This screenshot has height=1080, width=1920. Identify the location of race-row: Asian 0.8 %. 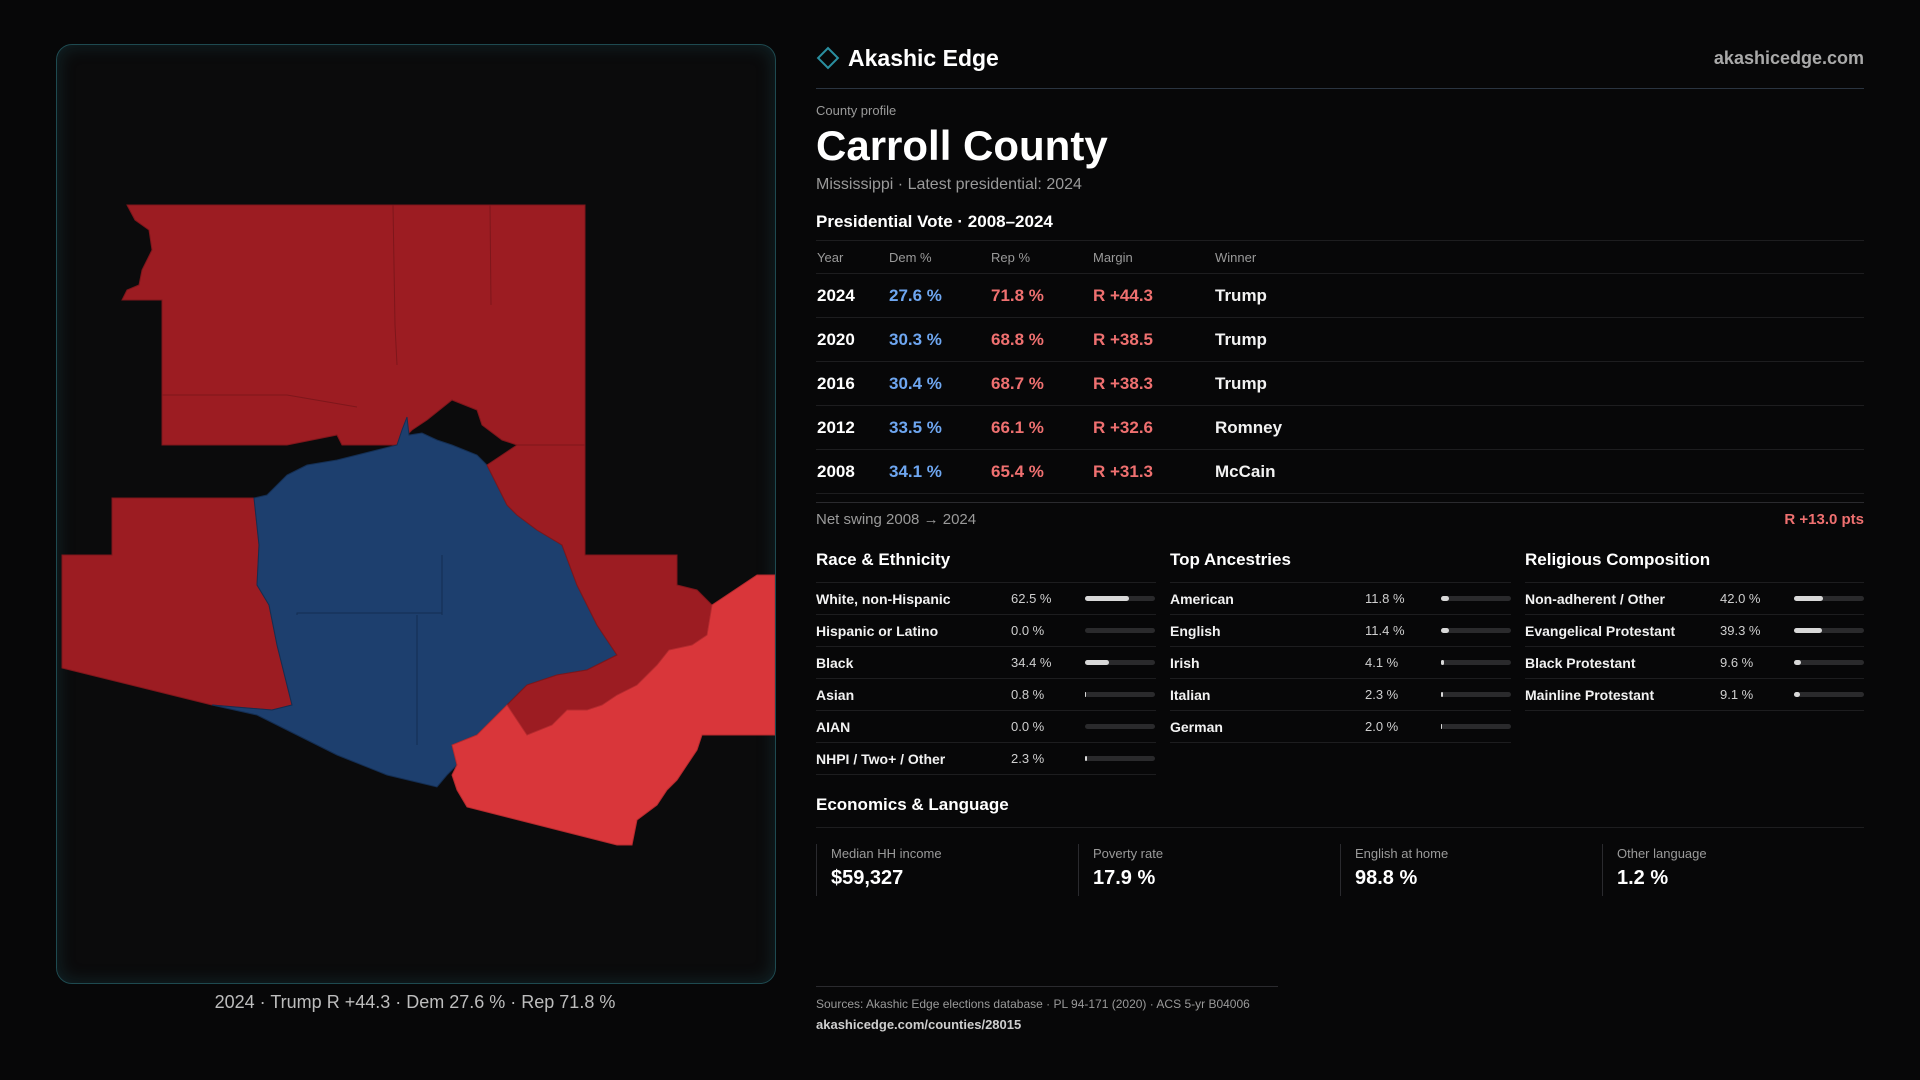
(986, 695).